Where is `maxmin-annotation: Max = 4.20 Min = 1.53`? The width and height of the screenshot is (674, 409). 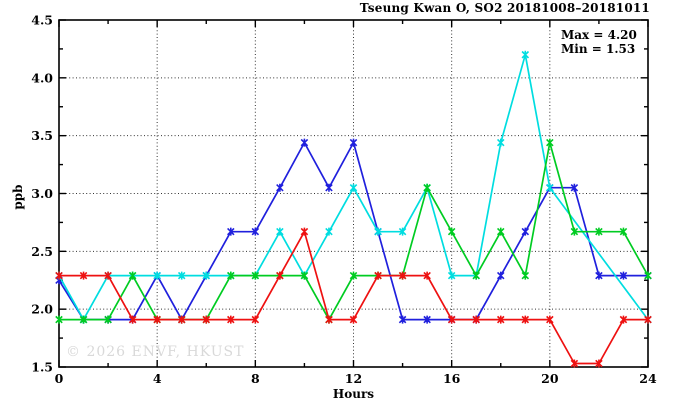 maxmin-annotation: Max = 4.20 Min = 1.53 is located at coordinates (599, 42).